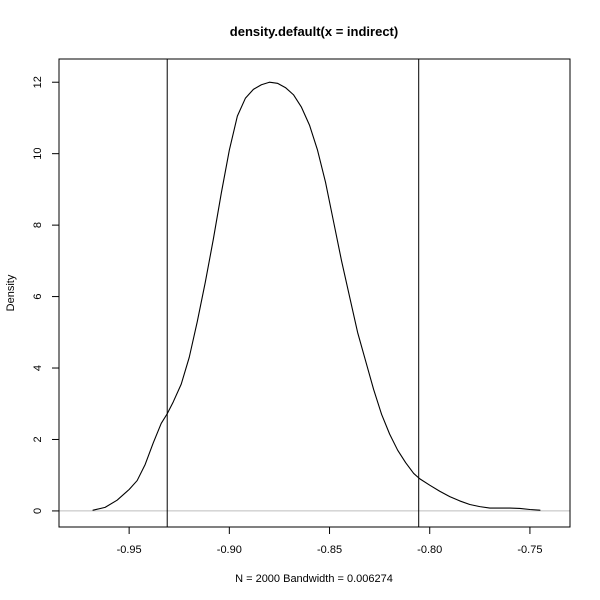 This screenshot has height=600, width=600. Describe the element at coordinates (229, 550) in the screenshot. I see `x-tick-label-1: -0.90` at that location.